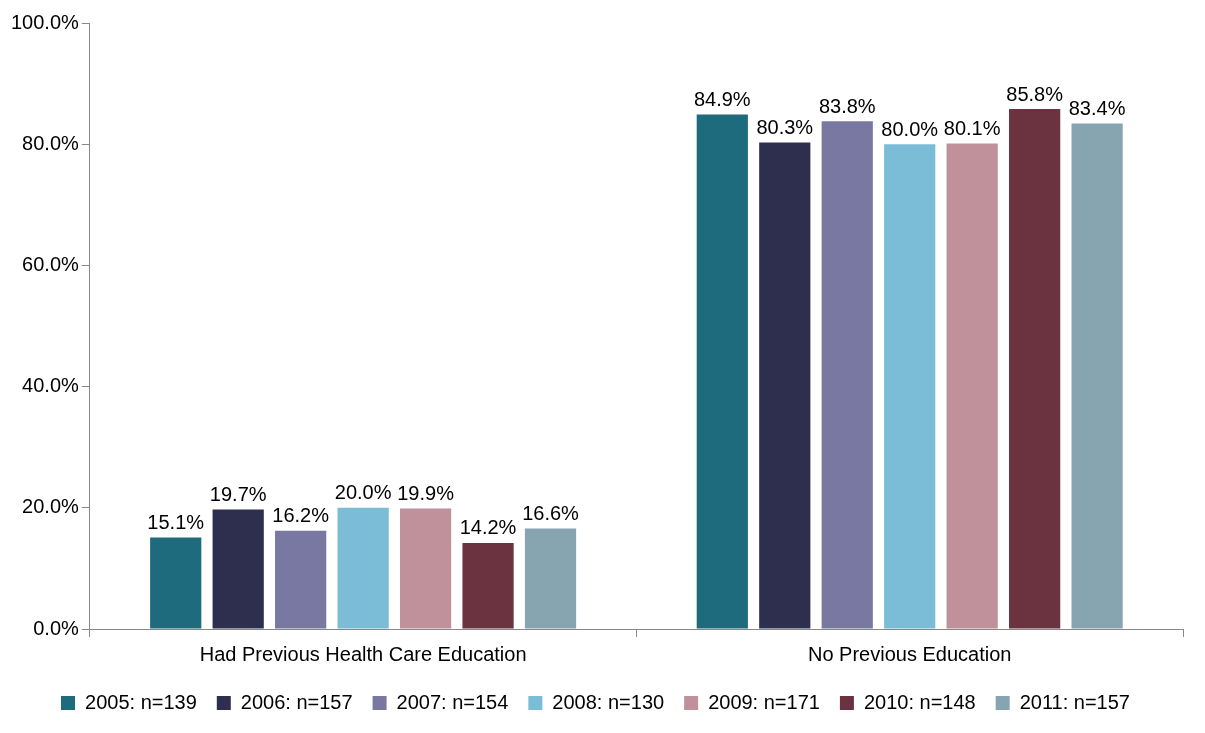  I want to click on y-tick-label: 40.0%, so click(51, 385).